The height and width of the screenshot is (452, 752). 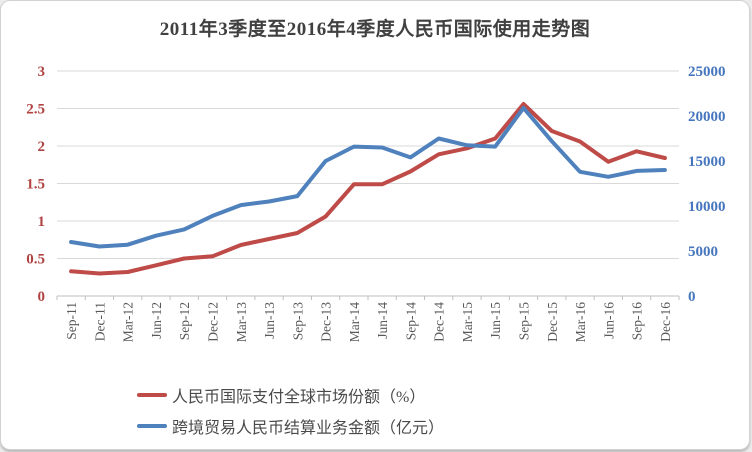 I want to click on legend: 人民币国际支付全球市场份额（%） 跨境贸易人民币结算业务金额（亿元）, so click(x=290, y=415).